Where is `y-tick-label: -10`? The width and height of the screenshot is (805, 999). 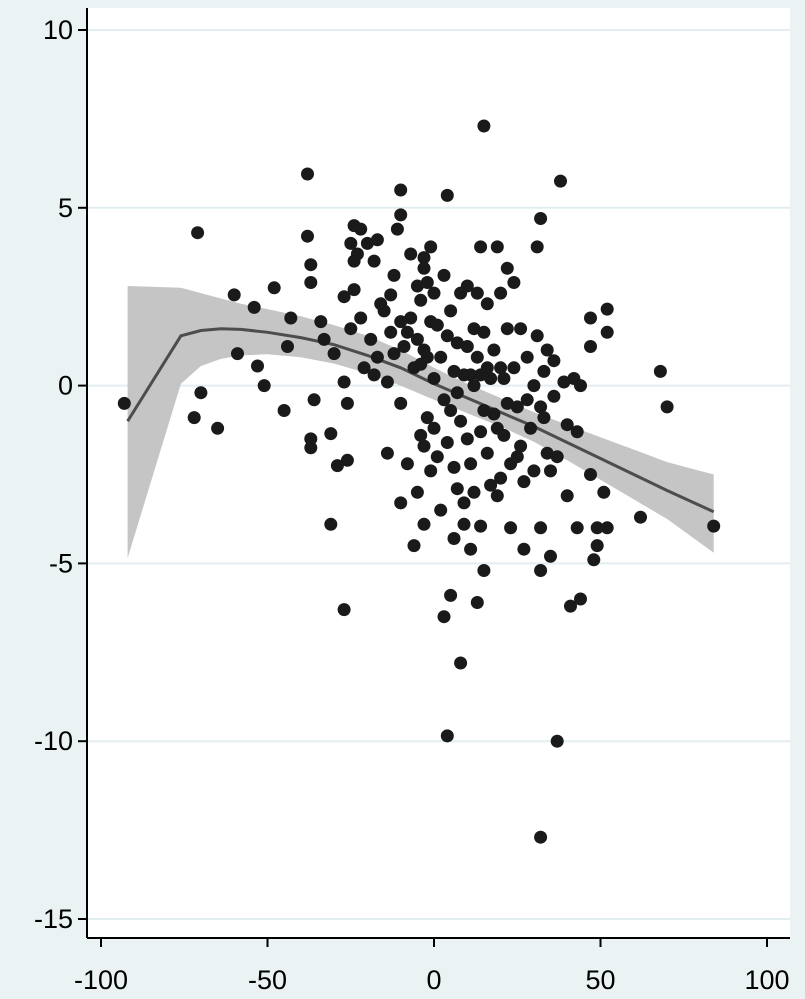
y-tick-label: -10 is located at coordinates (53, 741).